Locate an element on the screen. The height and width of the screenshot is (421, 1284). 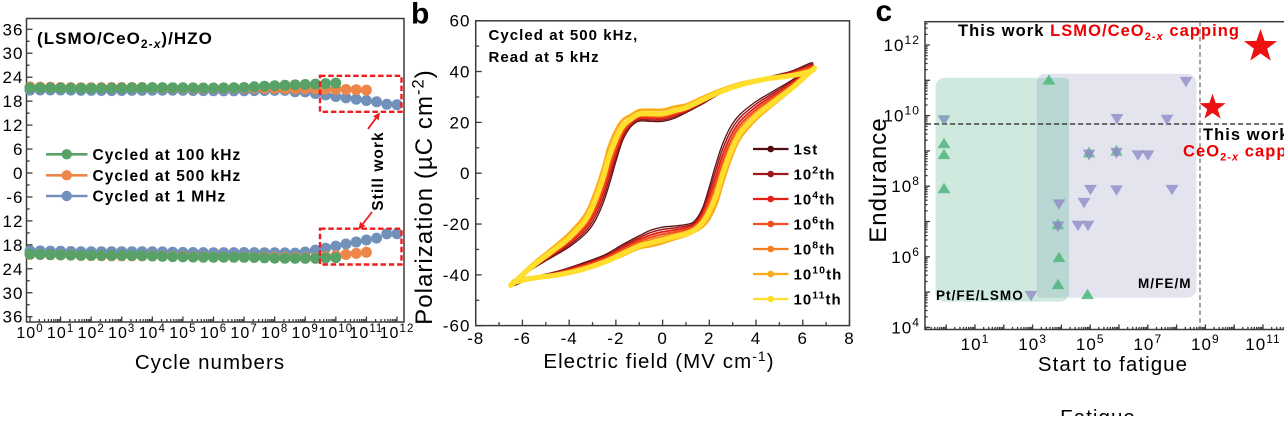
svg-text: 1011th is located at coordinates (818, 299).